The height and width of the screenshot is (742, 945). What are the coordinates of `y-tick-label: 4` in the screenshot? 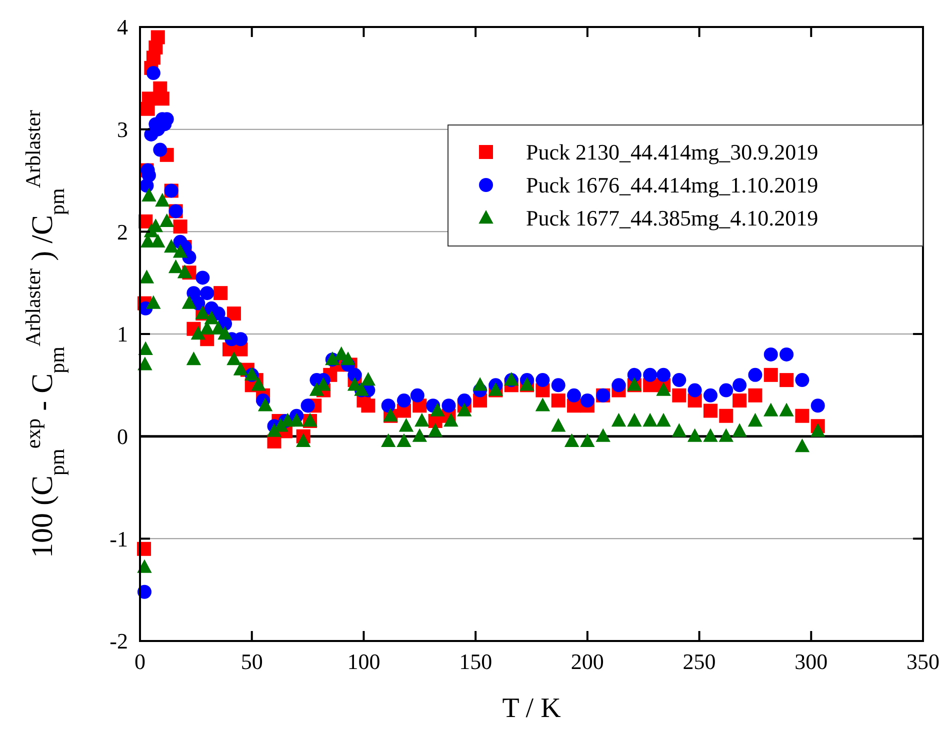 It's located at (122, 27).